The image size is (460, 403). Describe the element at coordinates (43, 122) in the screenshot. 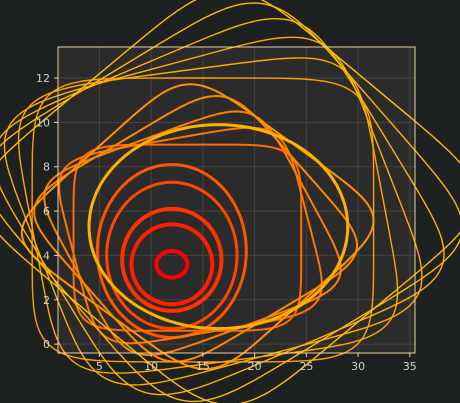

I see `y-tick-label: 10` at that location.